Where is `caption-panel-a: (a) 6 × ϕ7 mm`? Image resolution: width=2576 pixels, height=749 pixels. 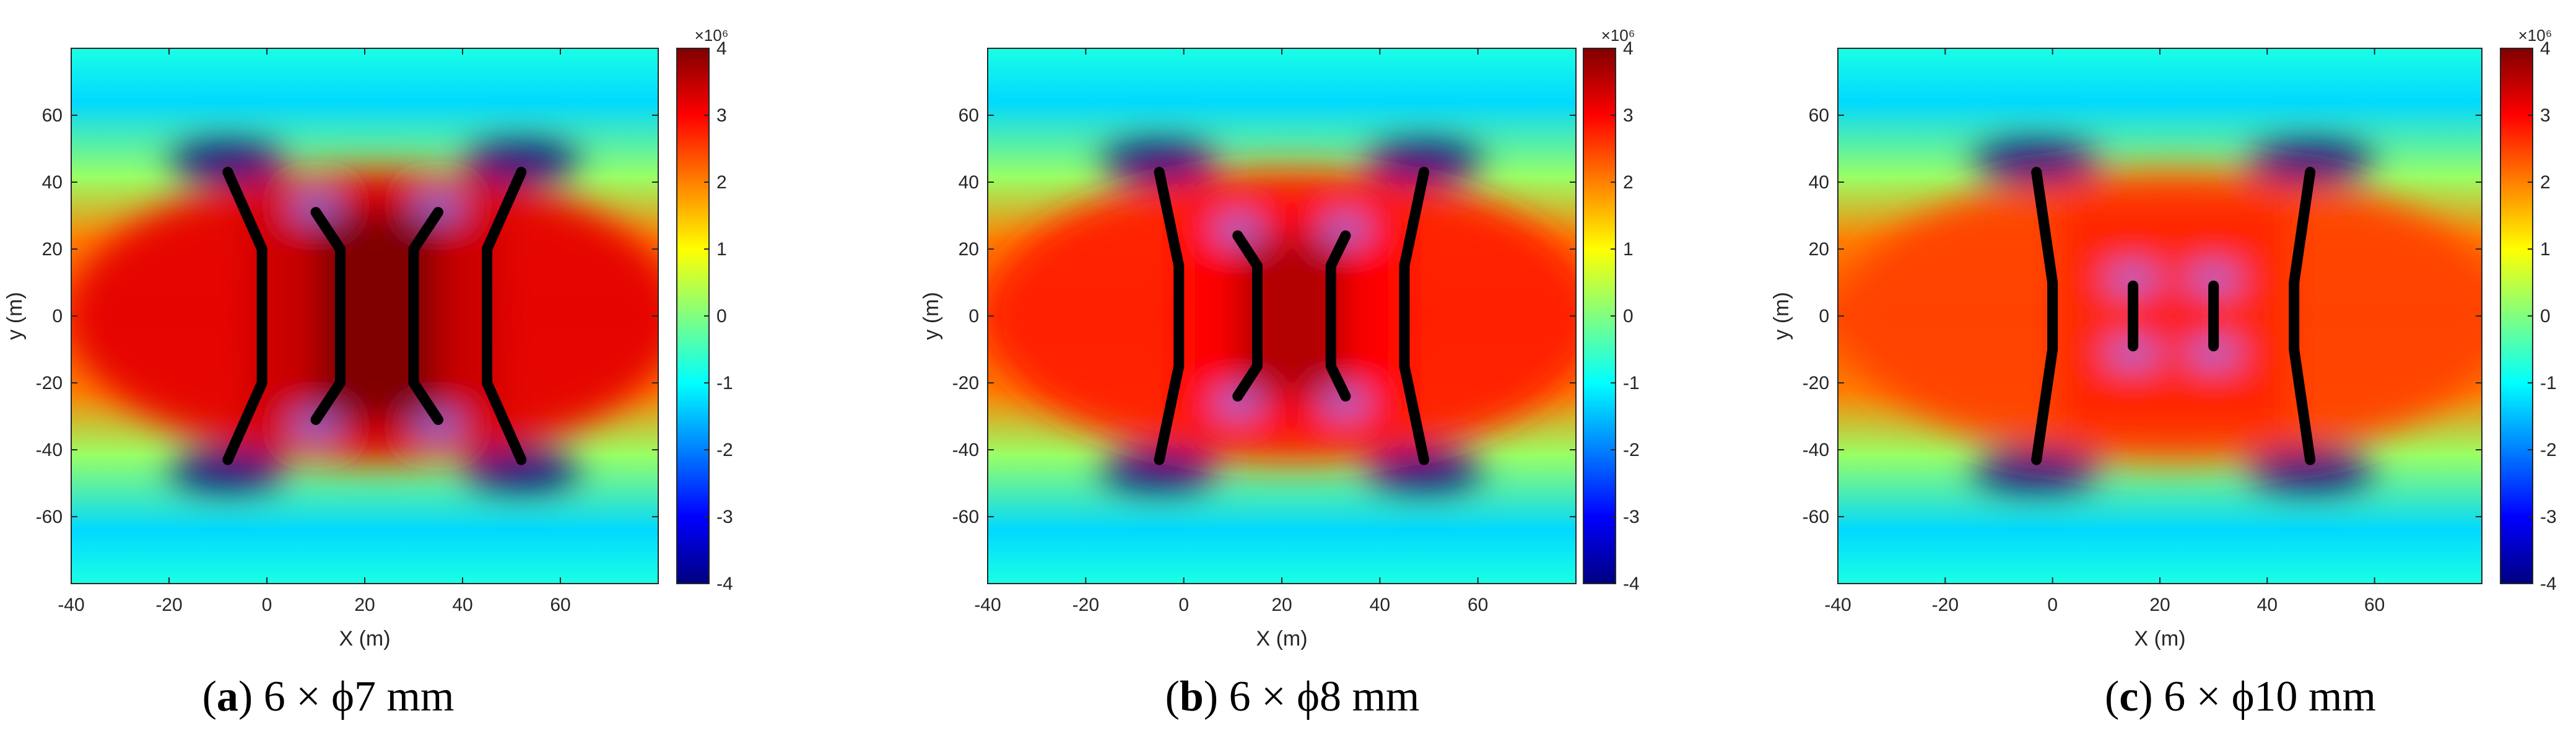
caption-panel-a: (a) 6 × ϕ7 mm is located at coordinates (328, 697).